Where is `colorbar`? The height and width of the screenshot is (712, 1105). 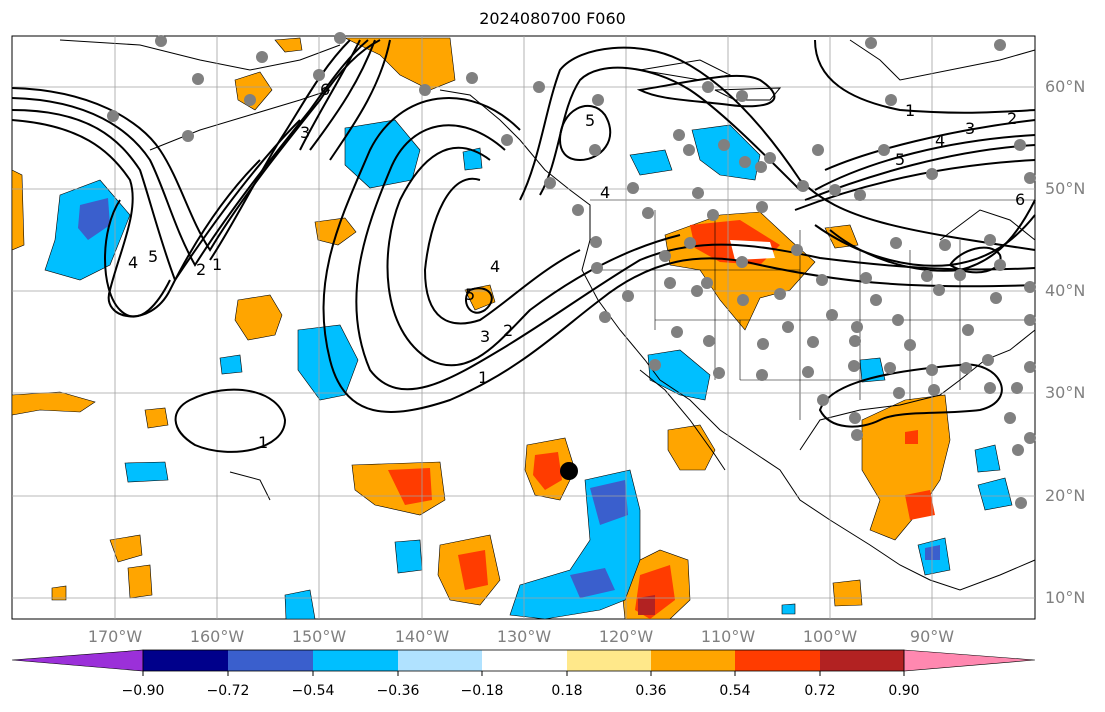
colorbar is located at coordinates (523, 662).